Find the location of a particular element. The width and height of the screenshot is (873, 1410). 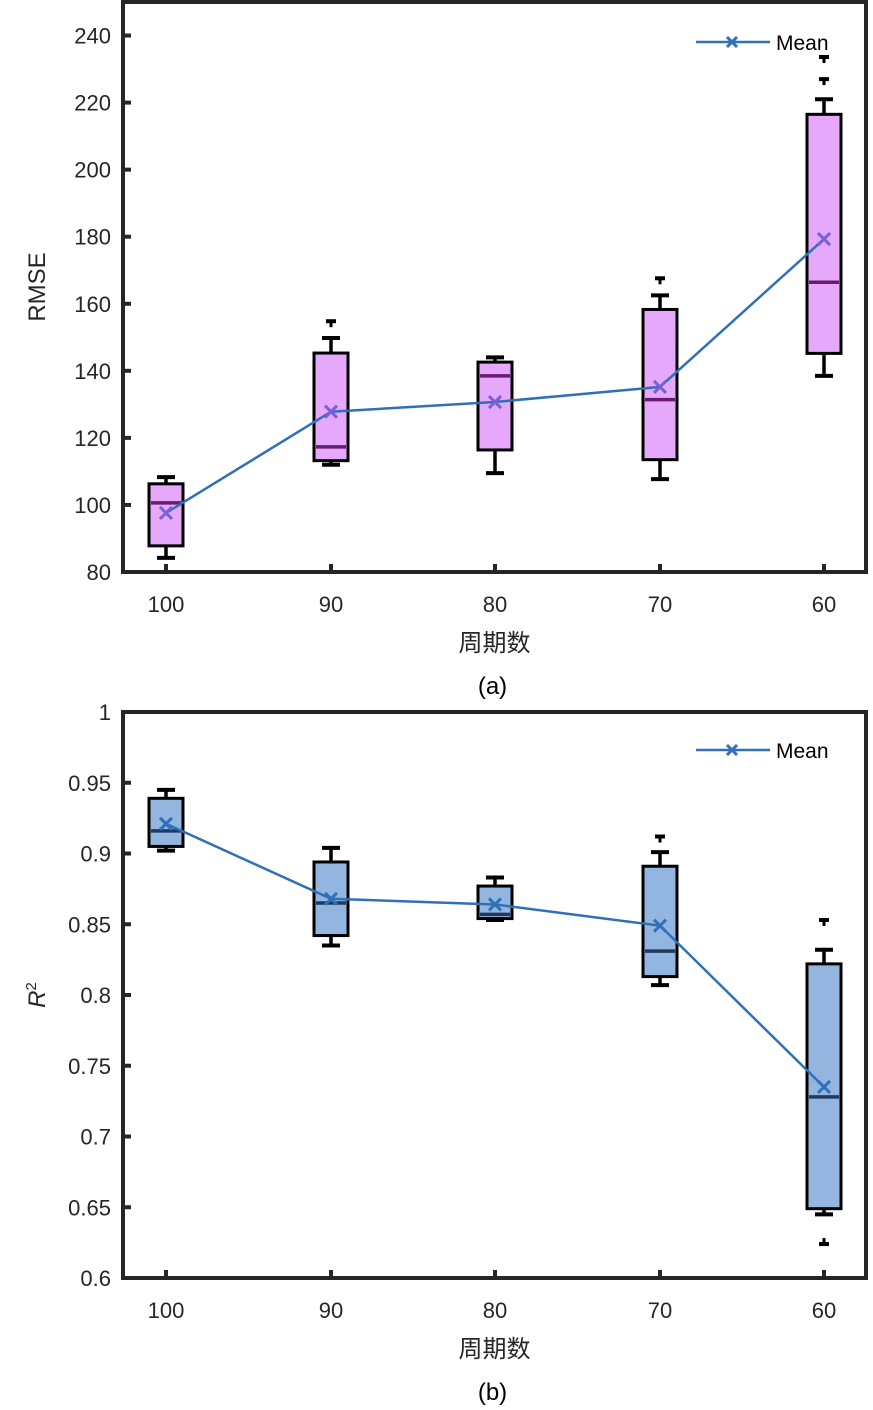

y-tick-label: 1 is located at coordinates (105, 712).